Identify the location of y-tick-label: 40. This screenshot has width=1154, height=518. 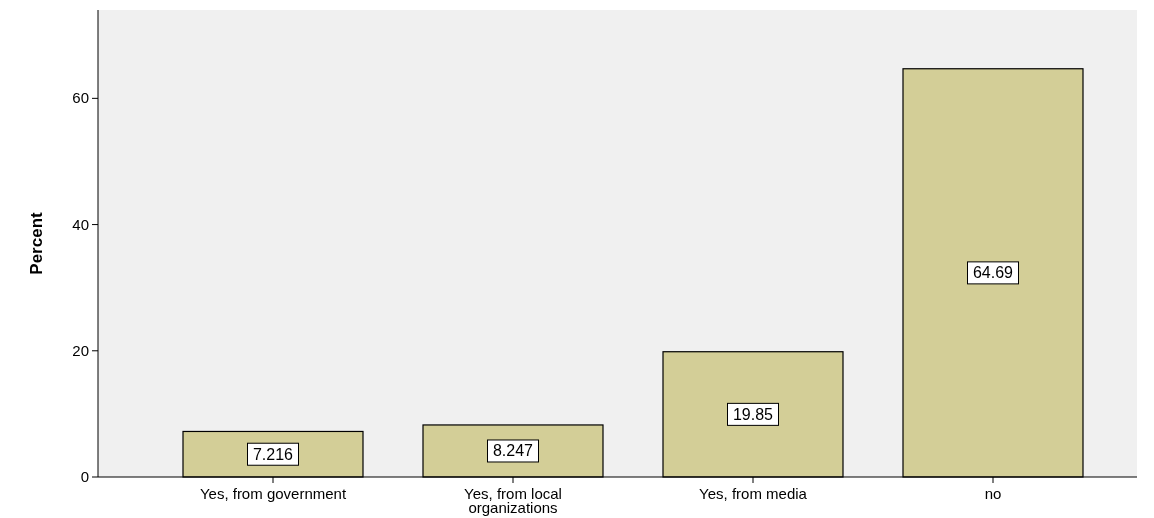
(80, 224).